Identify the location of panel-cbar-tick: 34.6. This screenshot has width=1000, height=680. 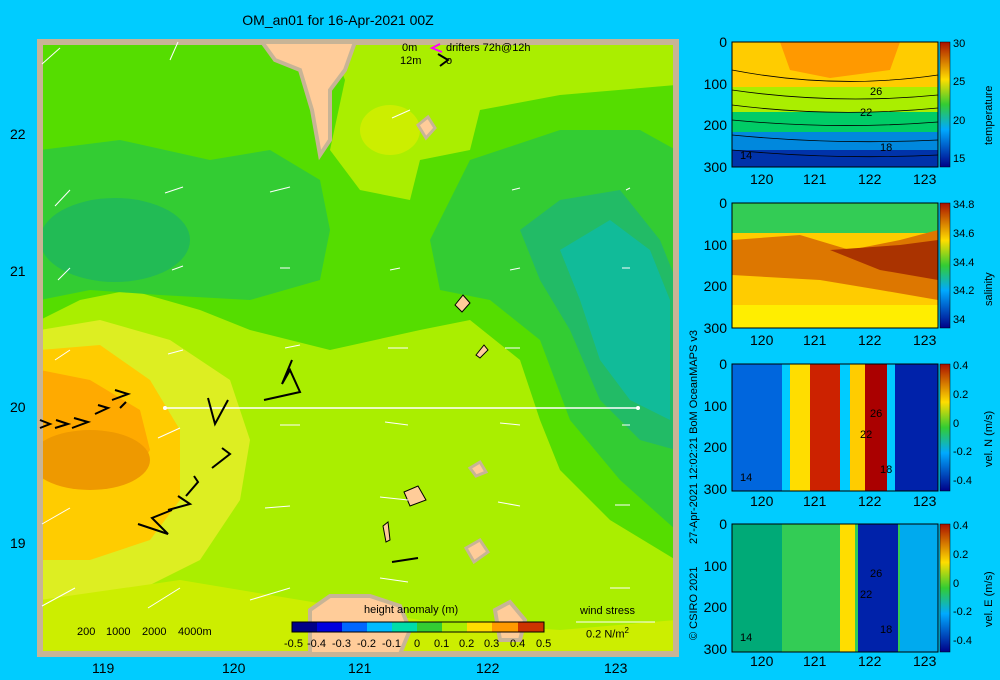
(964, 233).